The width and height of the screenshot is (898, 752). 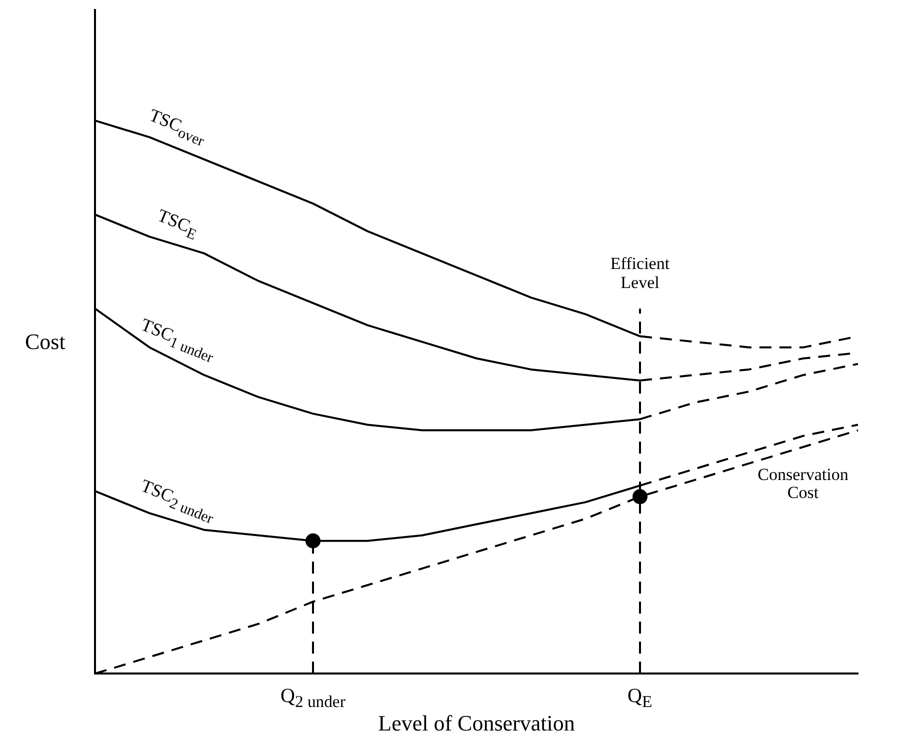 I want to click on series-label: Conservation Cost, so click(x=803, y=484).